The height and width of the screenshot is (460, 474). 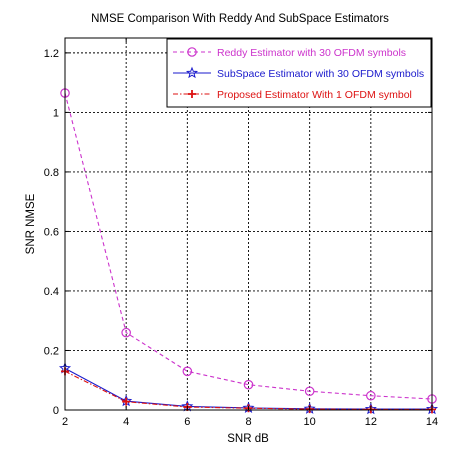 I want to click on y-tick-label-1: 0.2, so click(x=51, y=351).